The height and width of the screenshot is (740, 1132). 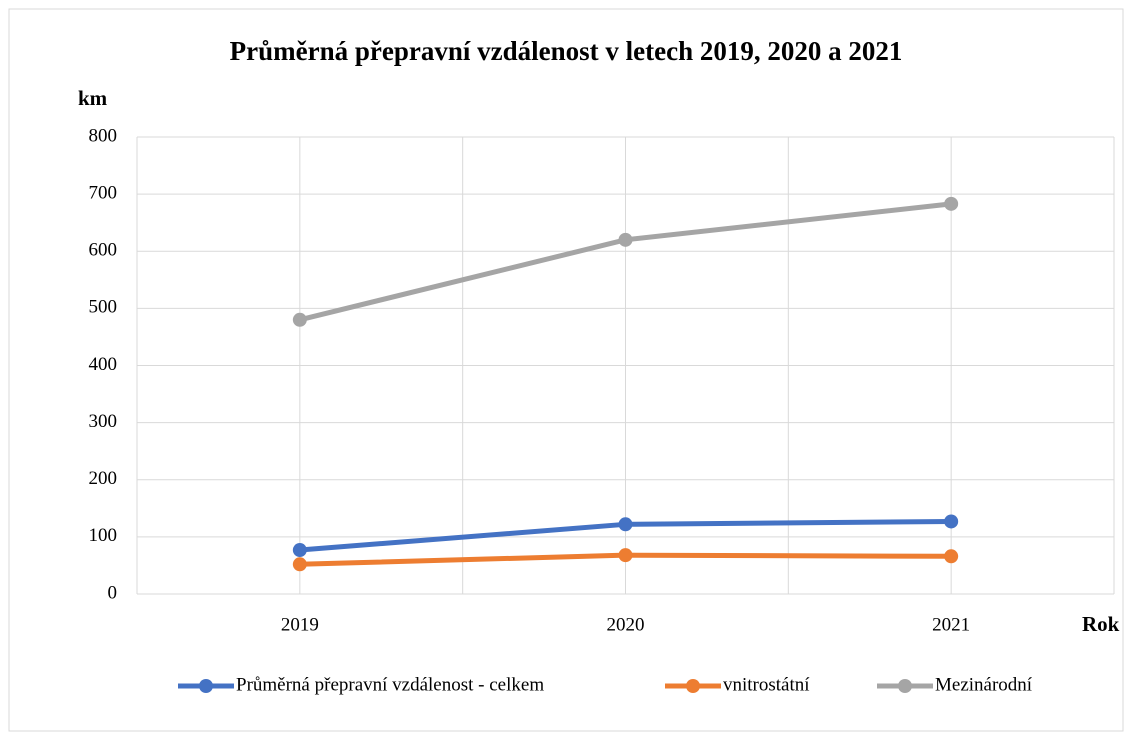 What do you see at coordinates (951, 624) in the screenshot?
I see `x-tick-label: 2021` at bounding box center [951, 624].